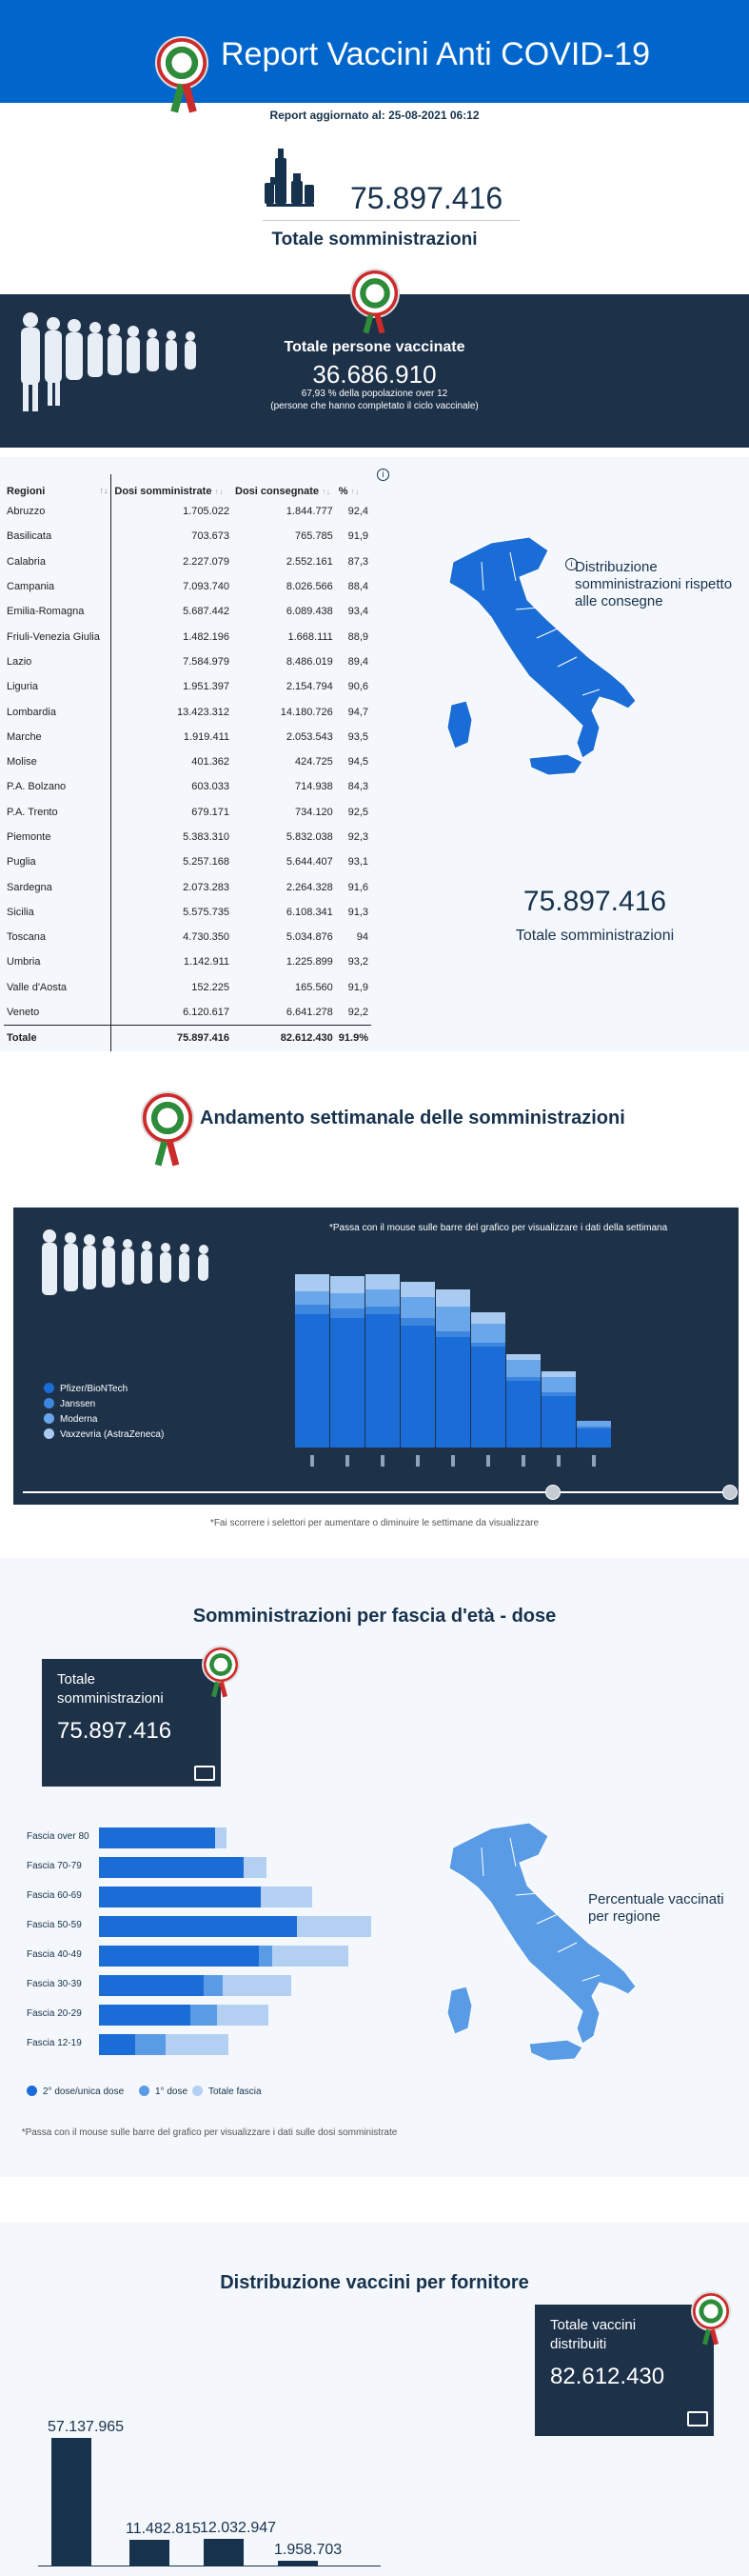 The image size is (749, 2576). Describe the element at coordinates (553, 1492) in the screenshot. I see `slider-handle-left` at that location.